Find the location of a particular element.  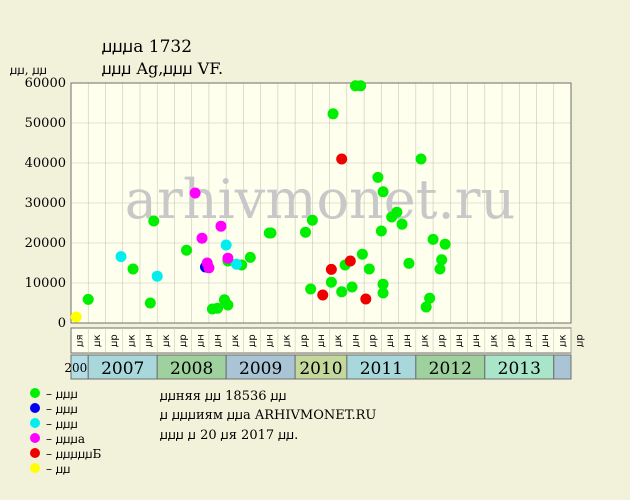

watermark: arhivmonet.ru is located at coordinates (320, 199).